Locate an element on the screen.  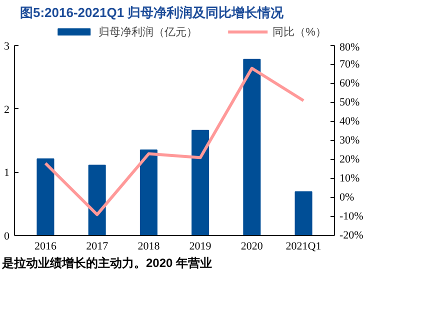
x-tick-label: 2018 is located at coordinates (149, 246).